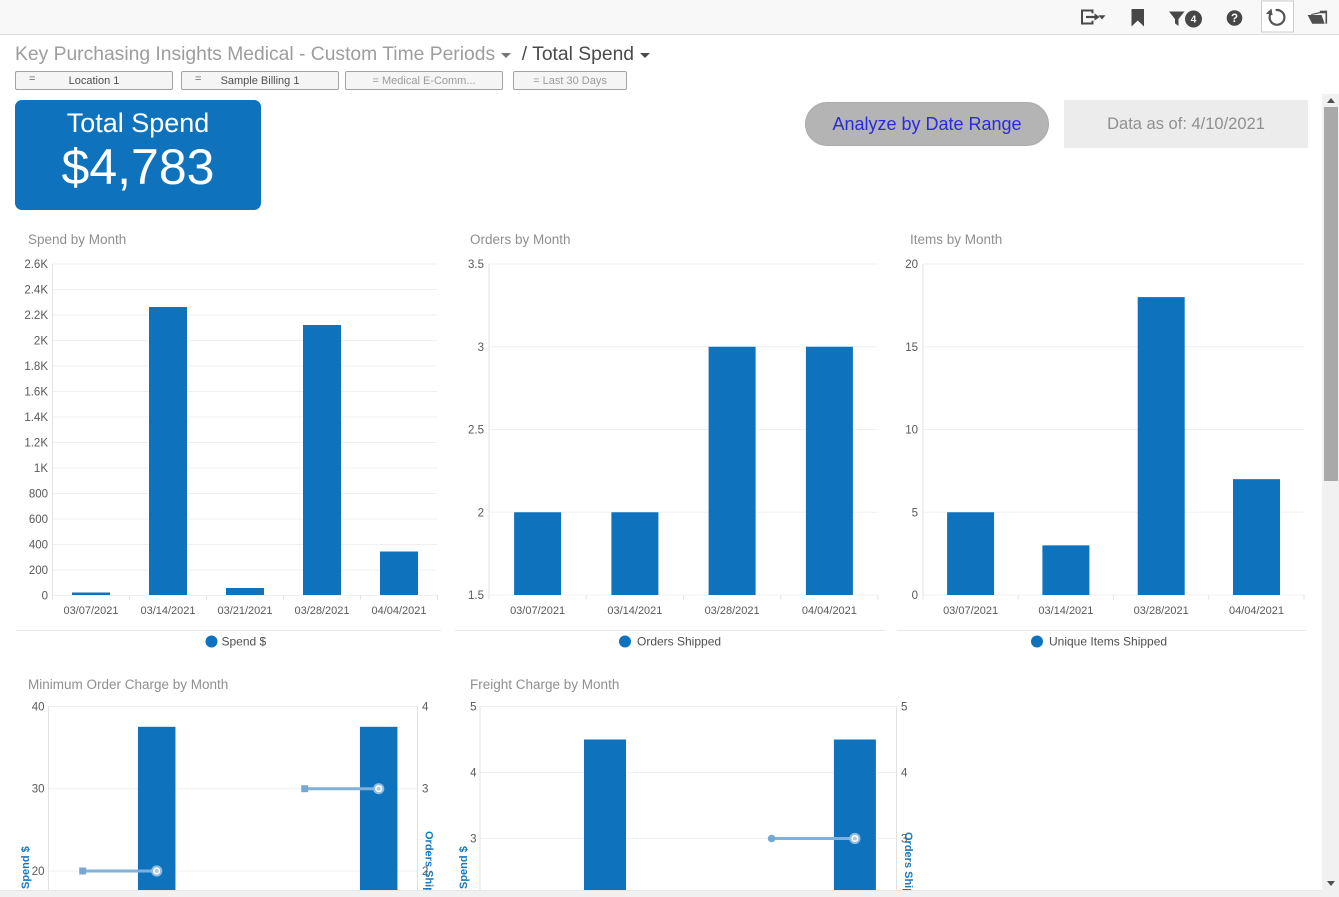 This screenshot has width=1339, height=897. I want to click on svg-text: Freight Charge by Month, so click(544, 684).